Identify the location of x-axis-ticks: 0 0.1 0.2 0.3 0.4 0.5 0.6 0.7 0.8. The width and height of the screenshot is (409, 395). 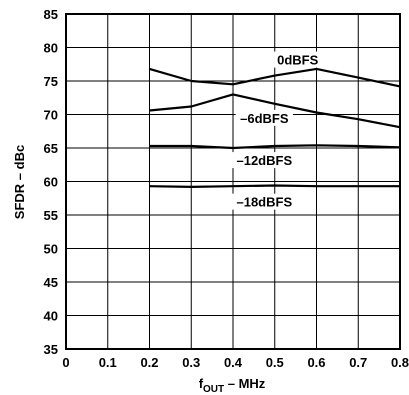
(235, 362).